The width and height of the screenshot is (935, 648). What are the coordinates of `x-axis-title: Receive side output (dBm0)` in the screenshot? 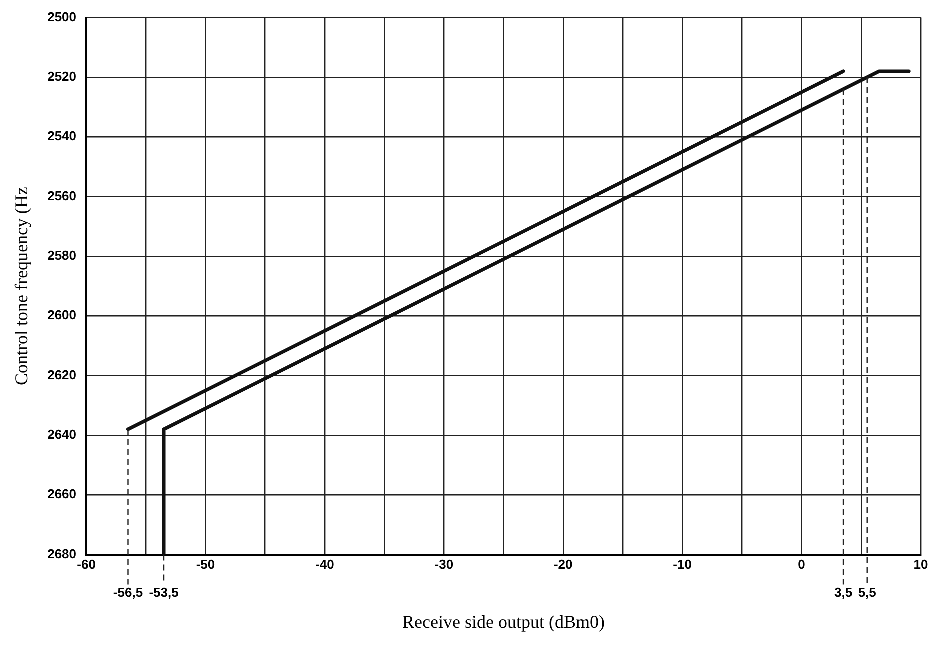 It's located at (503, 622).